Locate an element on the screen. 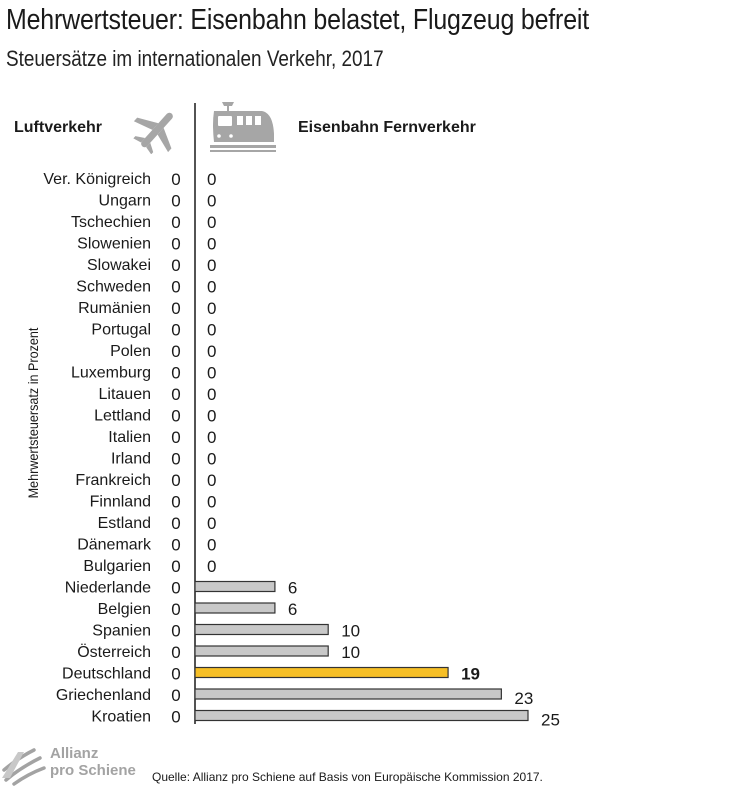 This screenshot has height=790, width=735. category-label: Spanien is located at coordinates (121, 631).